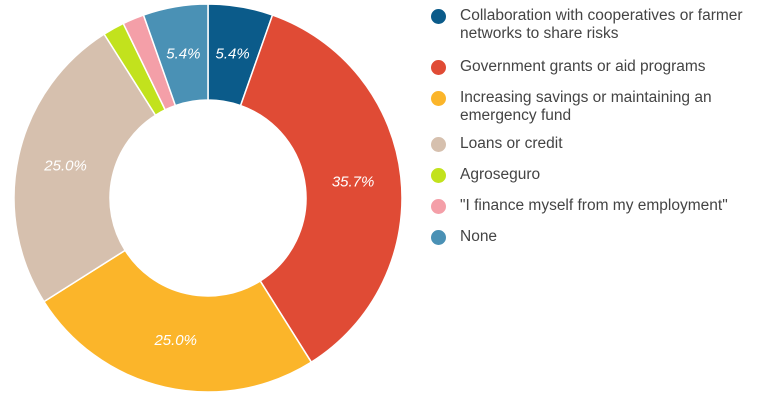  What do you see at coordinates (183, 54) in the screenshot?
I see `data-label-none: 5.4%` at bounding box center [183, 54].